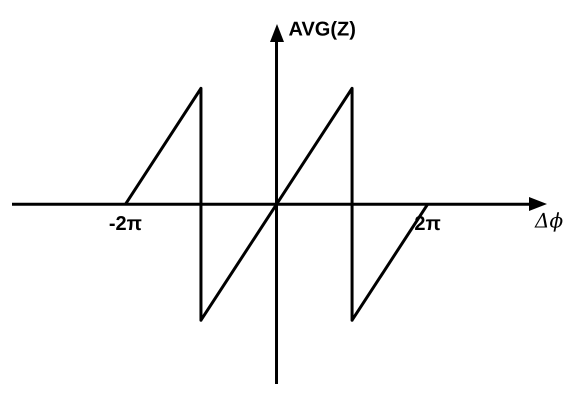 This screenshot has height=402, width=581. I want to click on x-axis-title: Δϕ, so click(549, 220).